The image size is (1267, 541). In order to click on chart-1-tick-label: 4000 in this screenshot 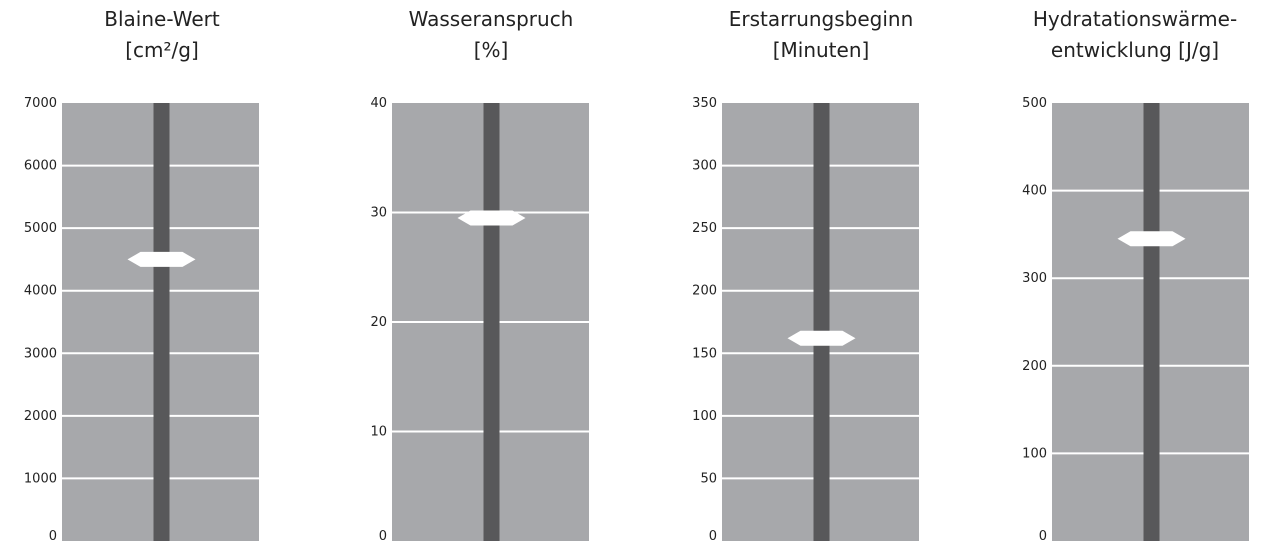, I will do `click(40, 291)`.